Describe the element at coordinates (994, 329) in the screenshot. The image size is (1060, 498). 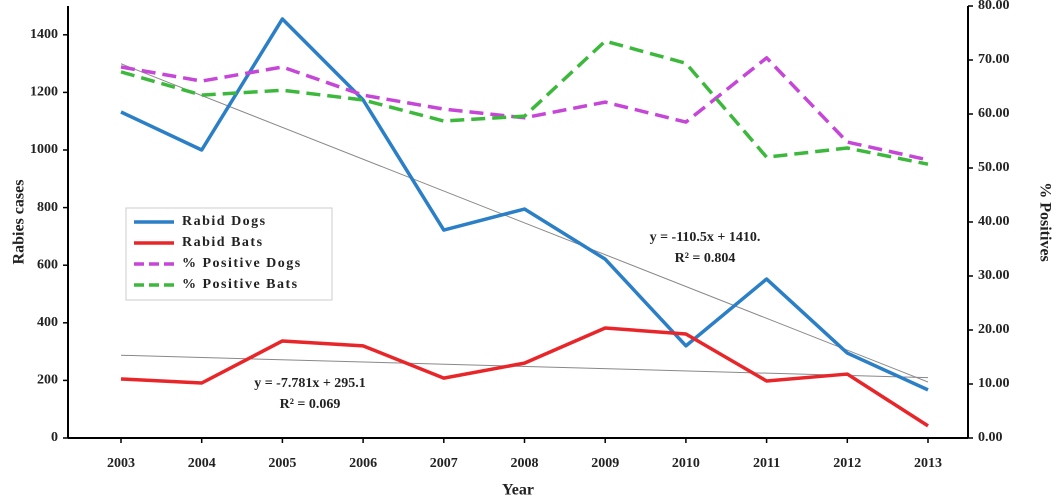
I see `y2-tick-label: 20.00` at that location.